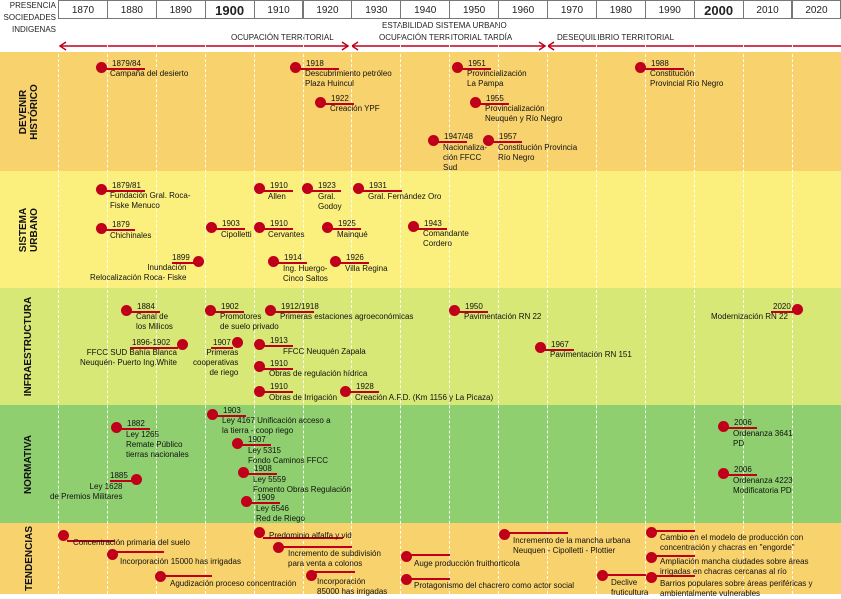 The width and height of the screenshot is (841, 599). What do you see at coordinates (233, 584) in the screenshot?
I see `event-text: Agudización proceso concentración` at bounding box center [233, 584].